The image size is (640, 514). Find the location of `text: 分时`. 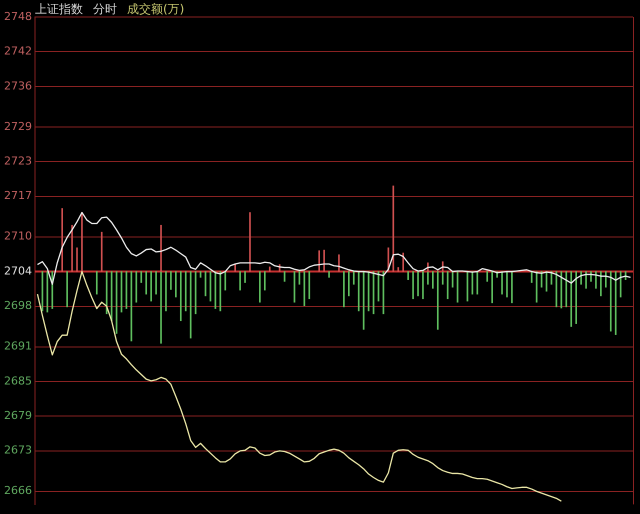

text: 分时 is located at coordinates (105, 9).